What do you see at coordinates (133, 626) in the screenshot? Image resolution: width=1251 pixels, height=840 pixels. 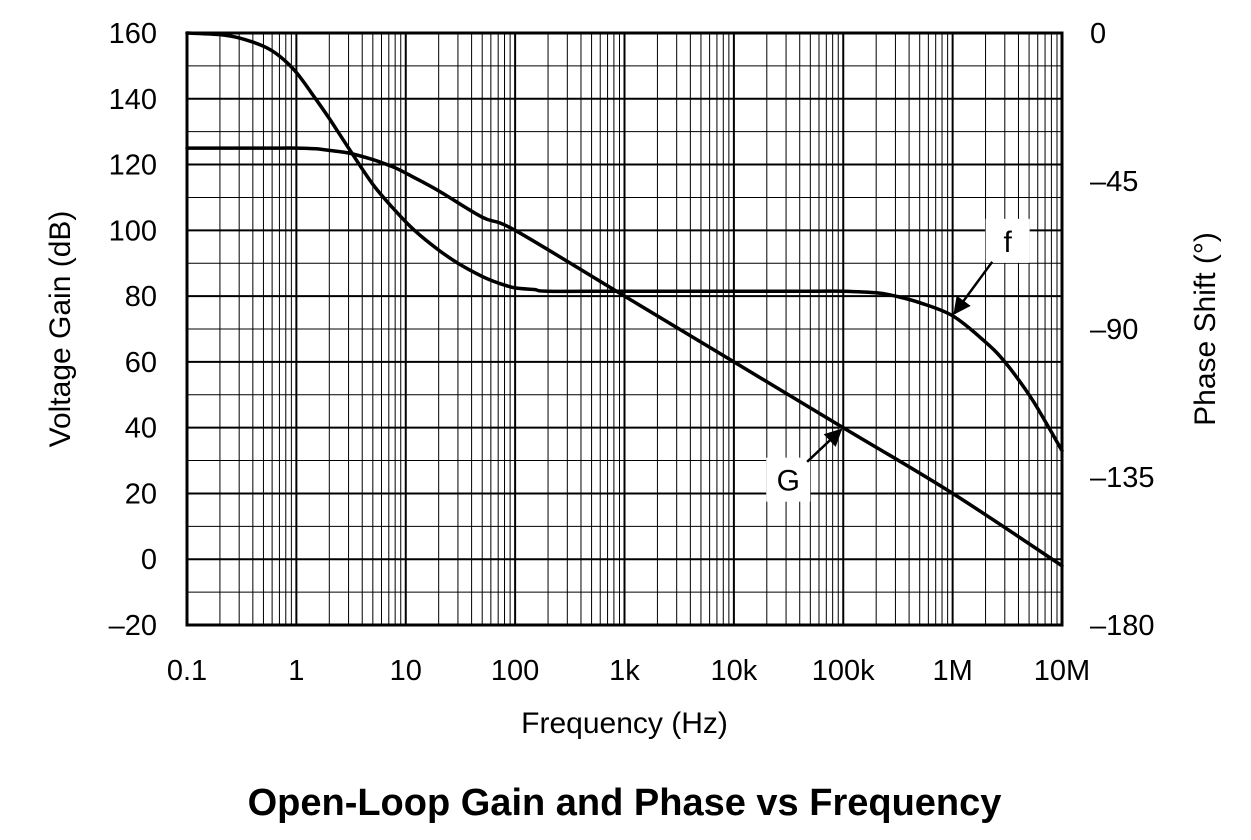 I see `y-left-tick-label: –20` at bounding box center [133, 626].